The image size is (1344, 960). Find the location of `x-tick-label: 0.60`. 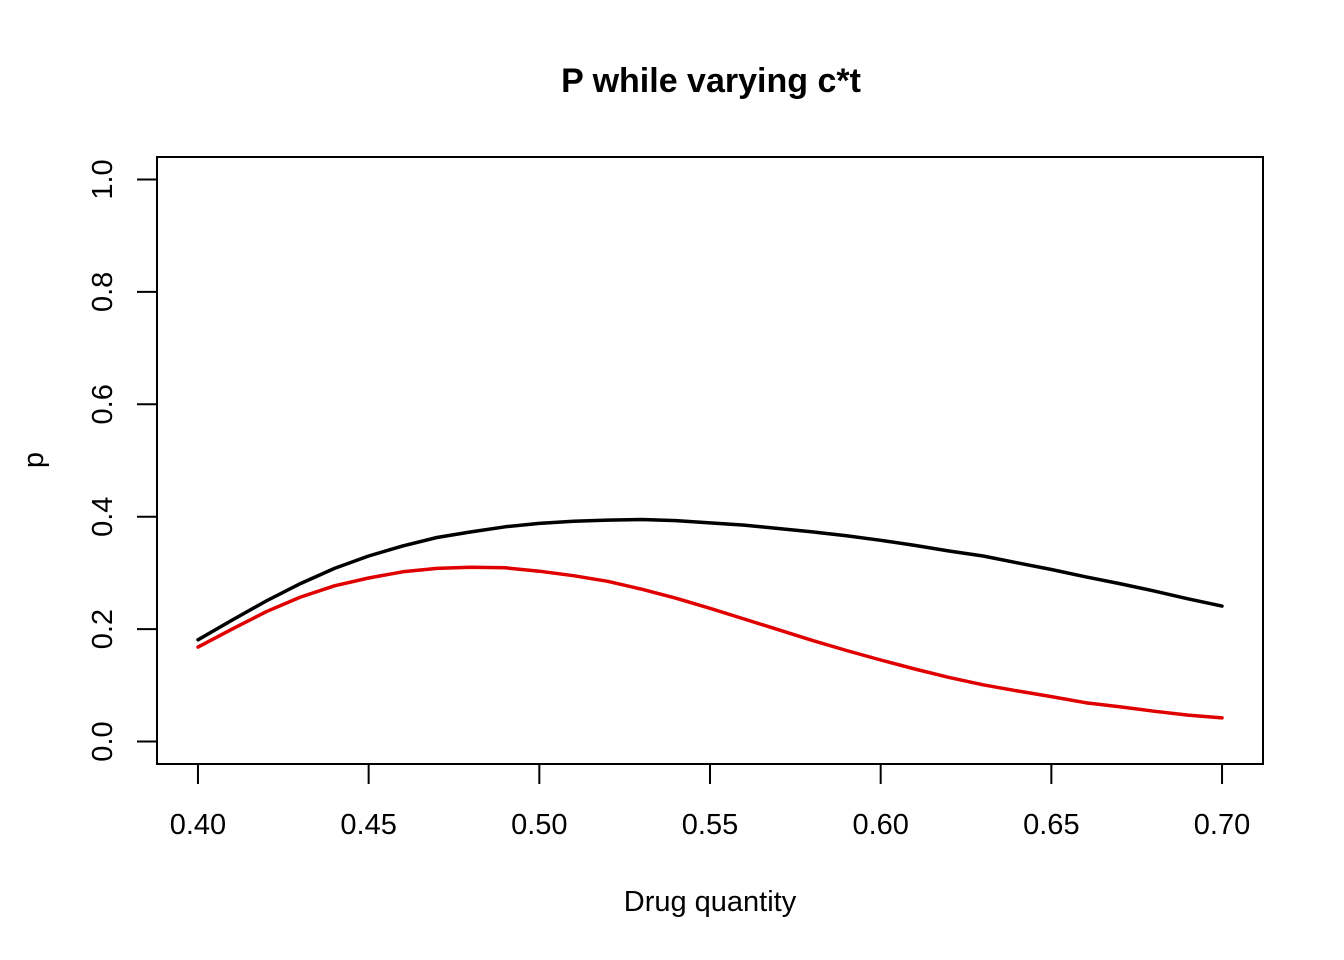

x-tick-label: 0.60 is located at coordinates (880, 825).